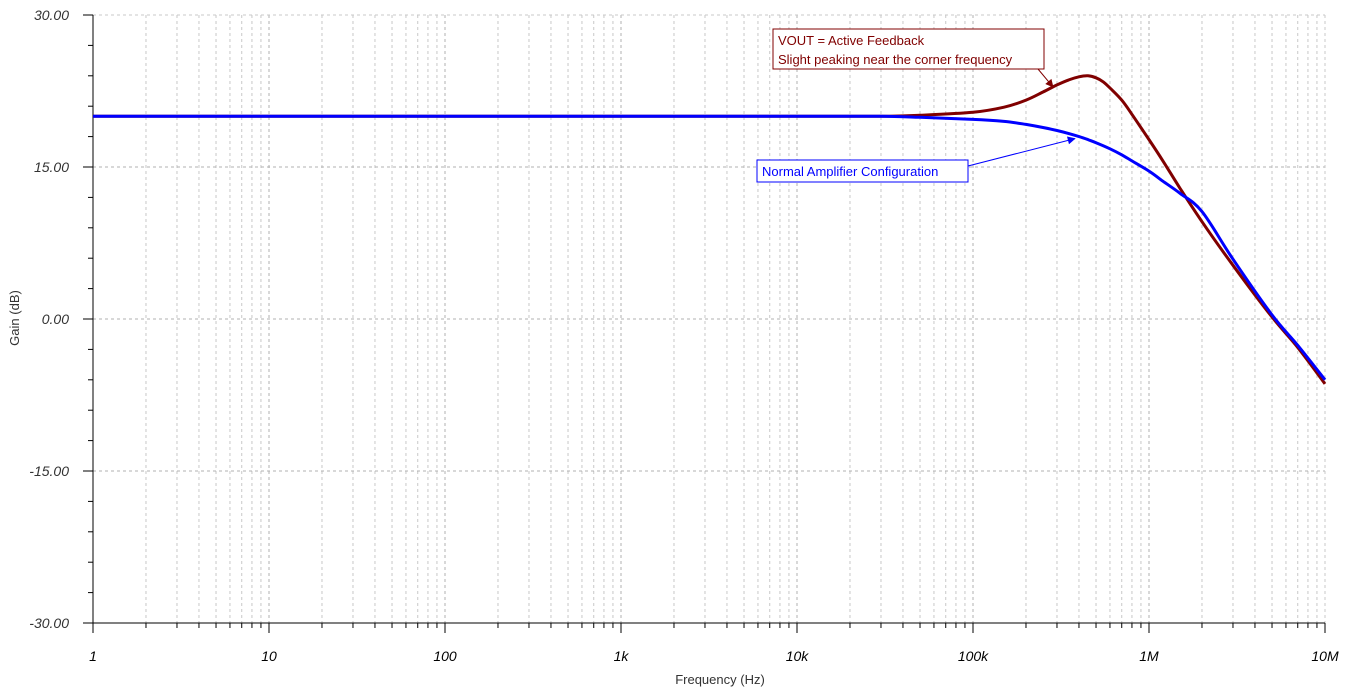 The image size is (1357, 689). I want to click on x-axis-label: Frequency (Hz), so click(720, 679).